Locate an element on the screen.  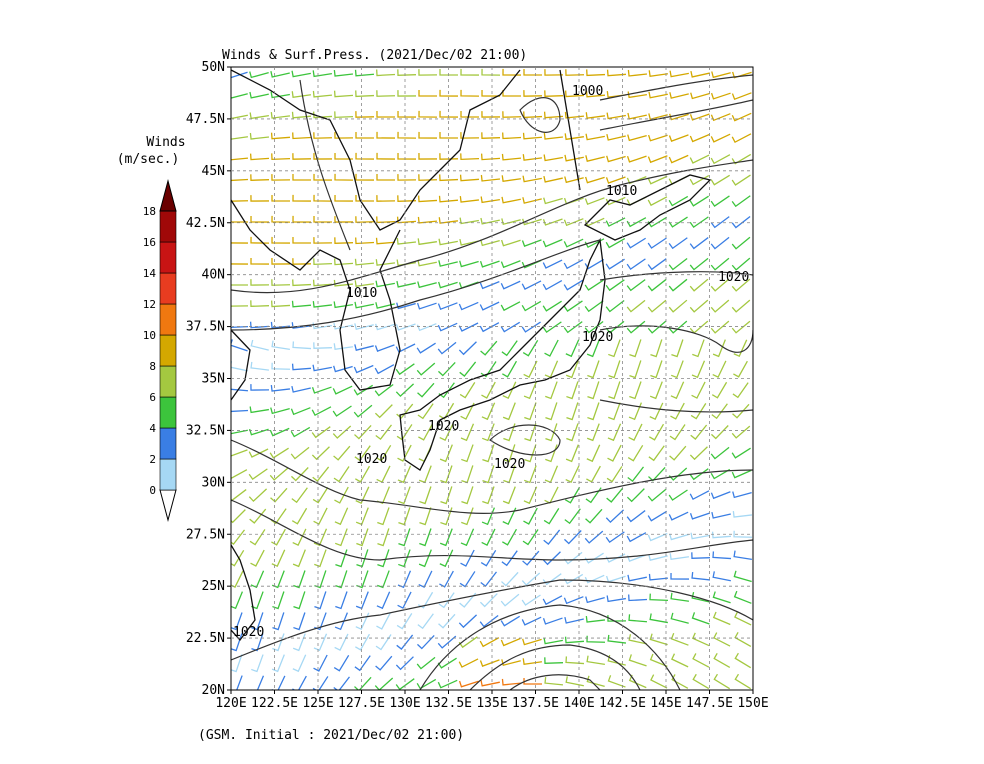
lon-tick-label: 140E is located at coordinates (578, 703).